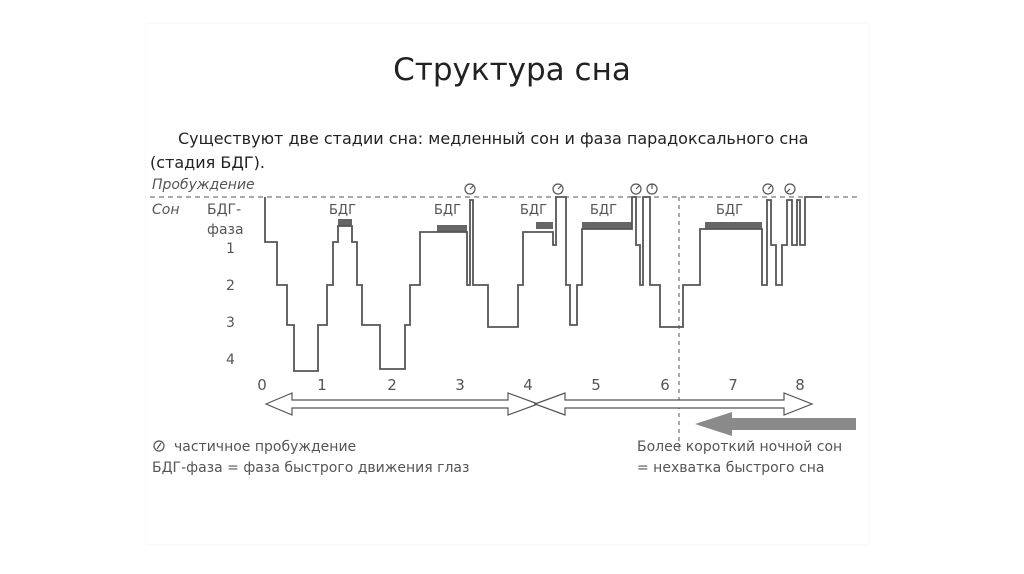 The height and width of the screenshot is (574, 1024). I want to click on legend-rem-definition: БДГ-фаза = фаза быстрого движения глаз, so click(310, 468).